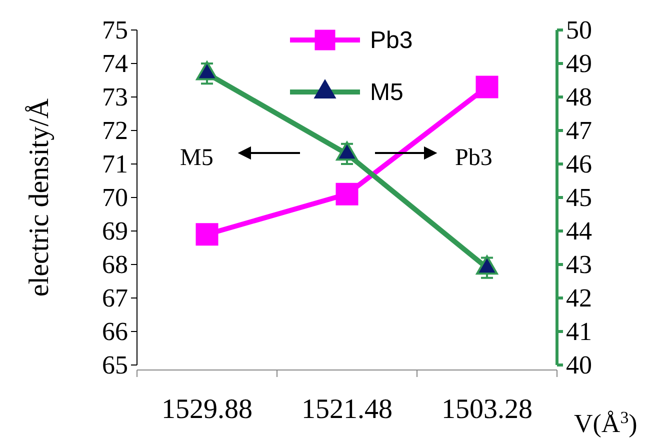 The height and width of the screenshot is (439, 649). I want to click on legend-label: Pb3, so click(391, 40).